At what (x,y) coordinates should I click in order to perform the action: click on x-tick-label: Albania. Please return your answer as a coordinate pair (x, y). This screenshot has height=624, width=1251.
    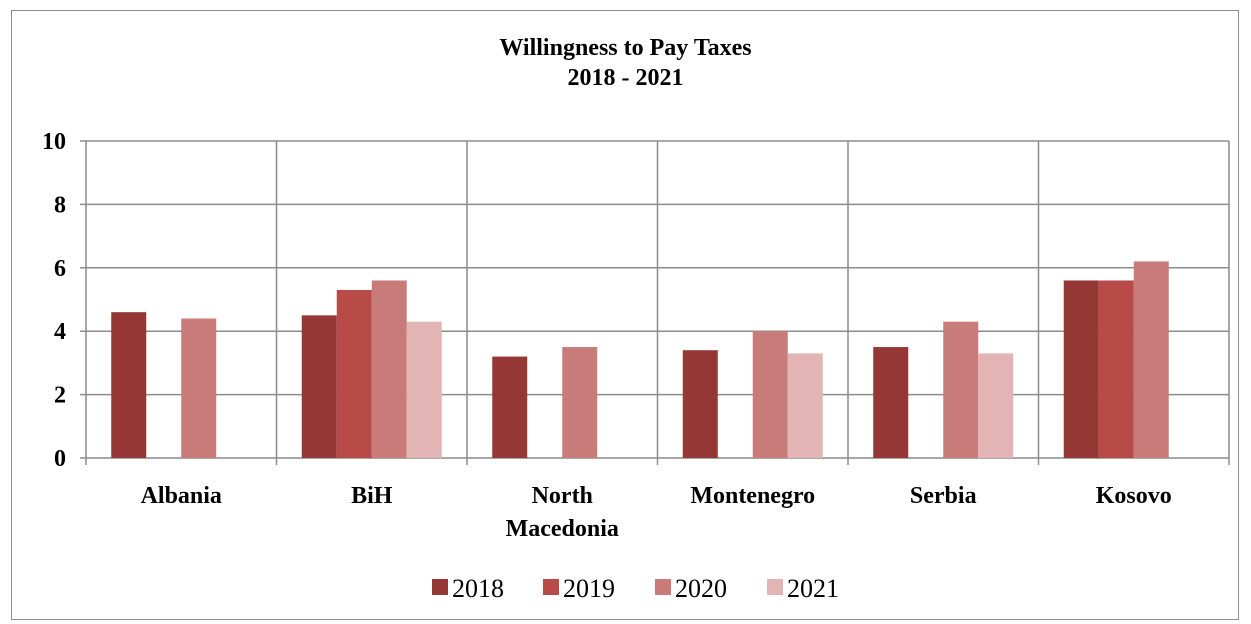
    Looking at the image, I should click on (181, 496).